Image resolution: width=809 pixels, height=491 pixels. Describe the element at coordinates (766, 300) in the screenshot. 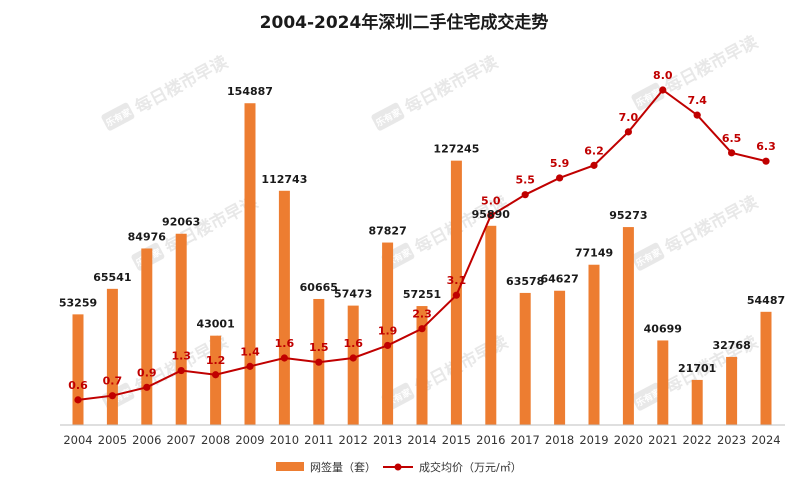

I see `bar-data-label: 54487` at that location.